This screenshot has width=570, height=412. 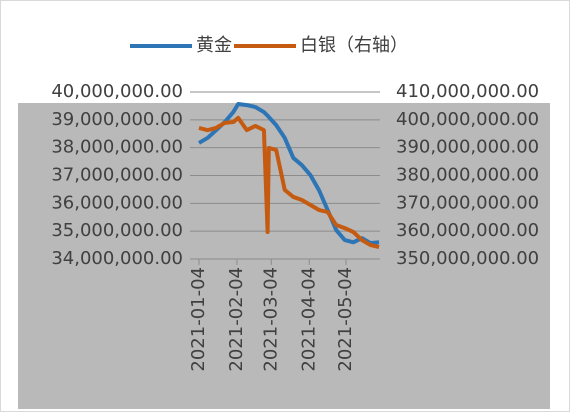 What do you see at coordinates (117, 119) in the screenshot?
I see `y-tick-label: 39,000,000.00` at bounding box center [117, 119].